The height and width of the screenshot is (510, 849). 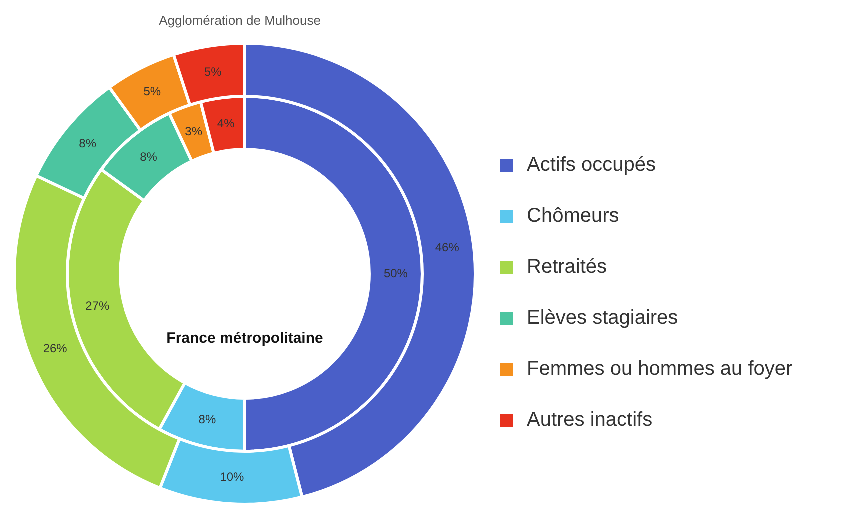 What do you see at coordinates (660, 369) in the screenshot?
I see `legend-label: Femmes ou hommes au foyer` at bounding box center [660, 369].